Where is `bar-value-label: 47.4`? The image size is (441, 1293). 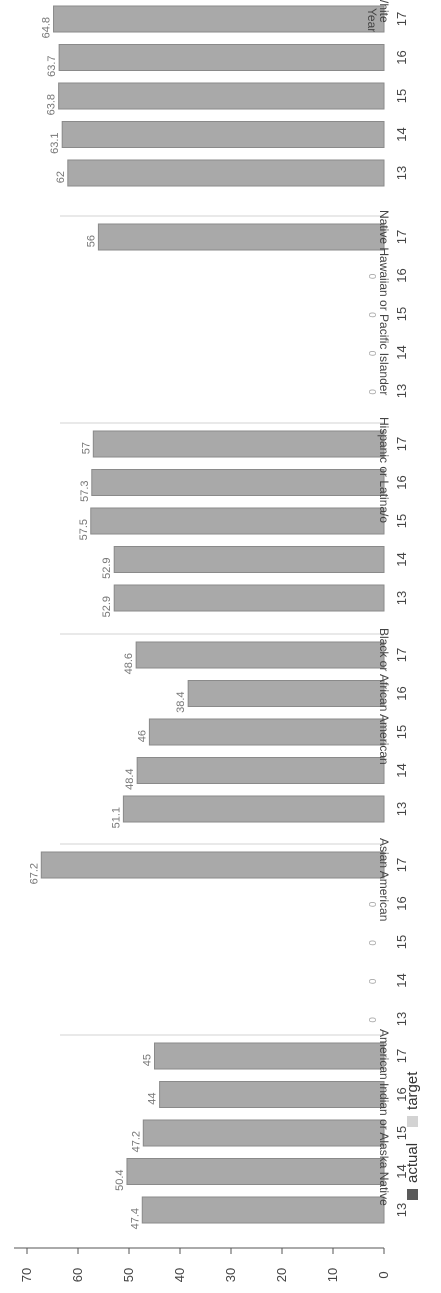
bar-value-label: 47.4 is located at coordinates (135, 1218).